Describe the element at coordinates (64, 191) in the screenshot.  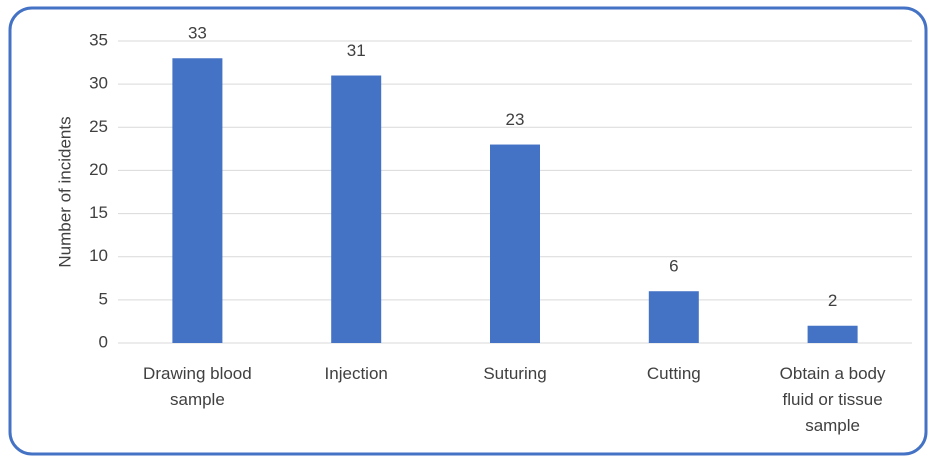
I see `y-axis-label: Number of incidents` at that location.